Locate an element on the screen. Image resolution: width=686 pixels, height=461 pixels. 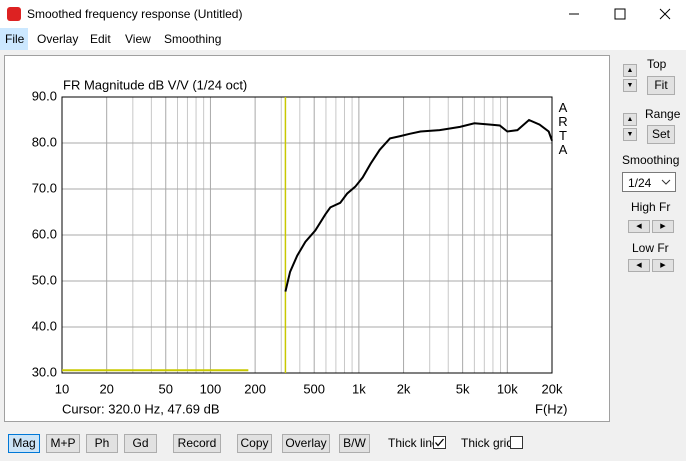
fit-button: Fit is located at coordinates (661, 85).